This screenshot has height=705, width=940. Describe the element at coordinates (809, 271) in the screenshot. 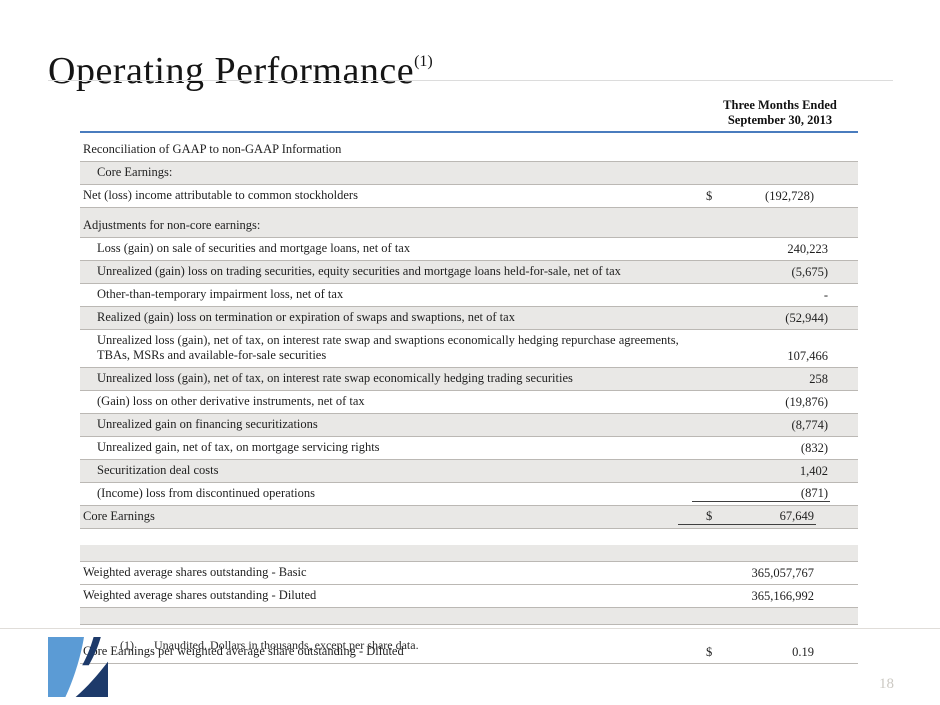

I see `row-value: (5,675)` at that location.